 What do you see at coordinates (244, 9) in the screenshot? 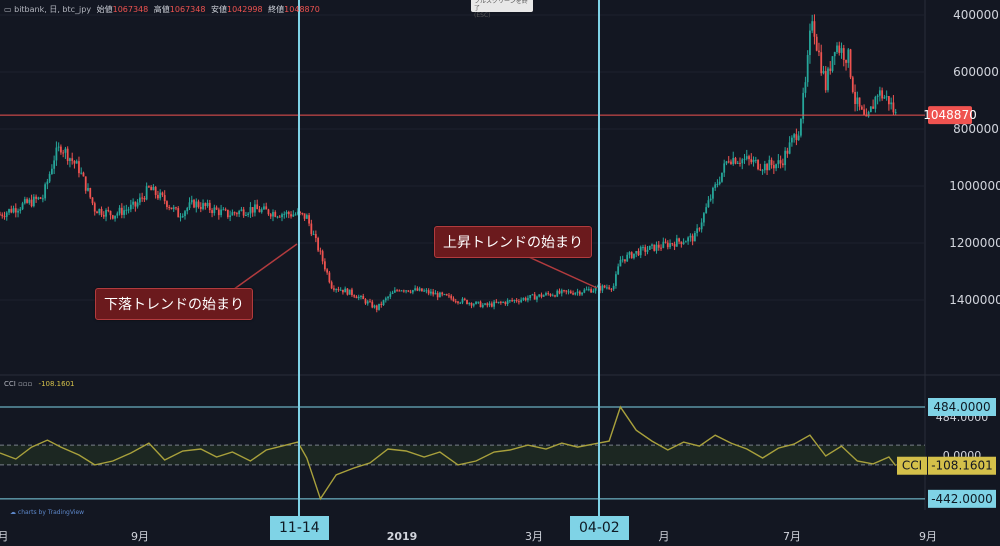
I see `low-value: 1042998` at bounding box center [244, 9].